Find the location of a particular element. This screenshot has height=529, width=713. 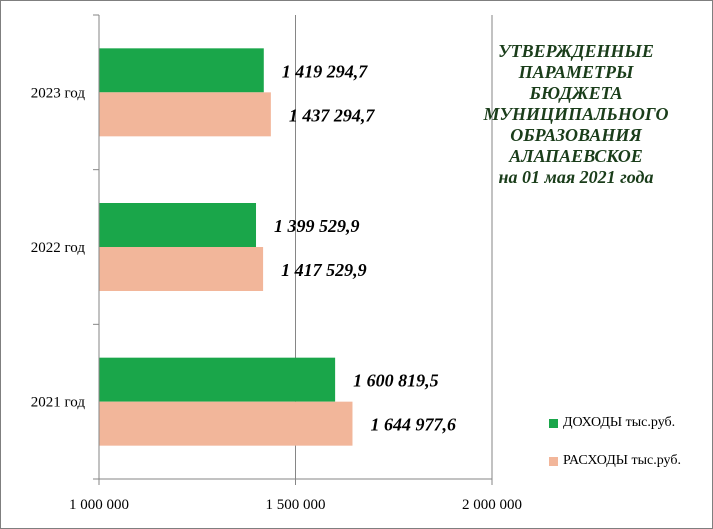

x-tick-label: 2 000 000 is located at coordinates (492, 505).